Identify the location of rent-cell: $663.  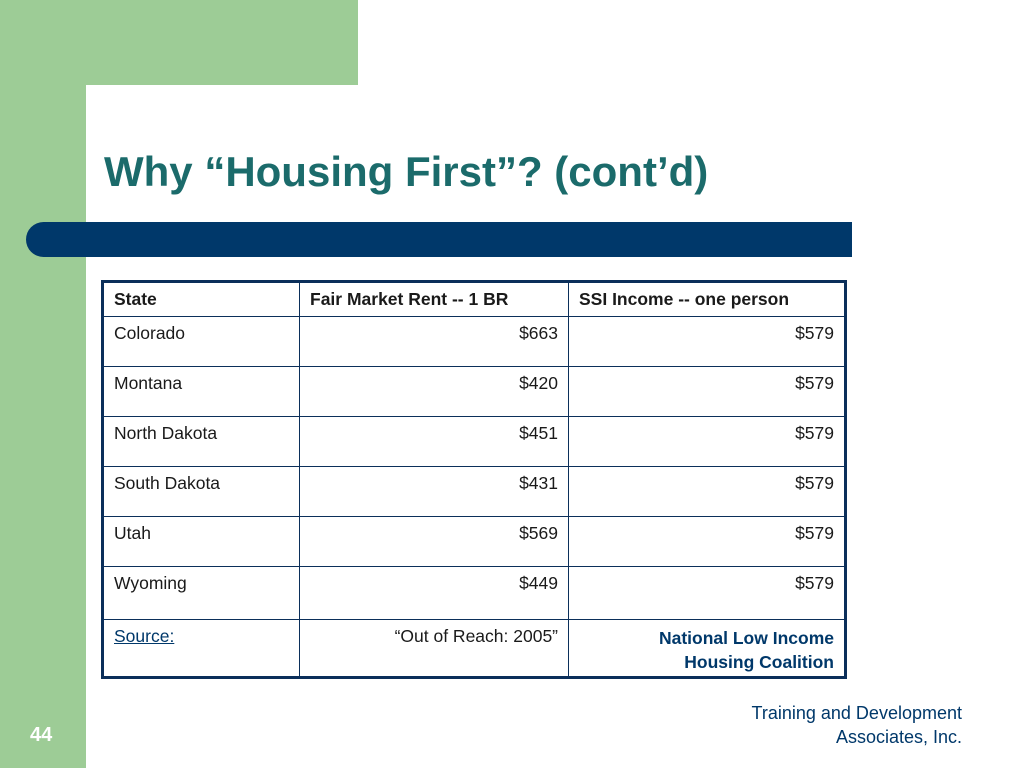
(434, 341).